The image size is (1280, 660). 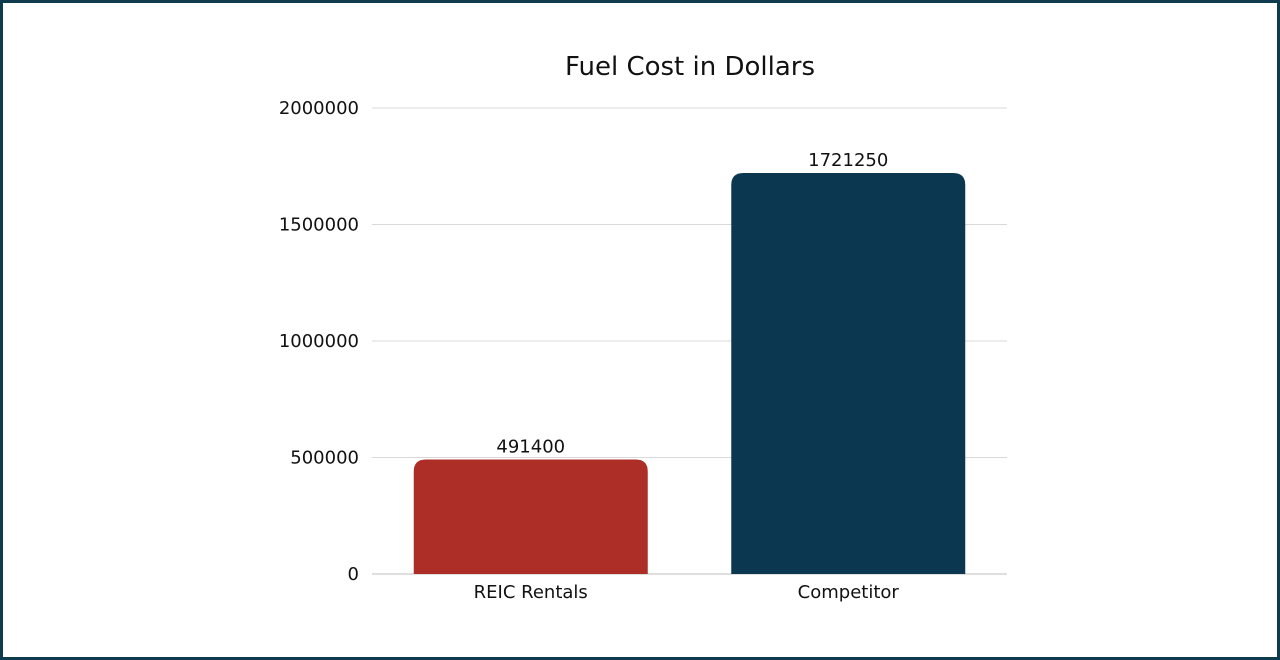 I want to click on chart-title: Fuel Cost in Dollars, so click(x=690, y=67).